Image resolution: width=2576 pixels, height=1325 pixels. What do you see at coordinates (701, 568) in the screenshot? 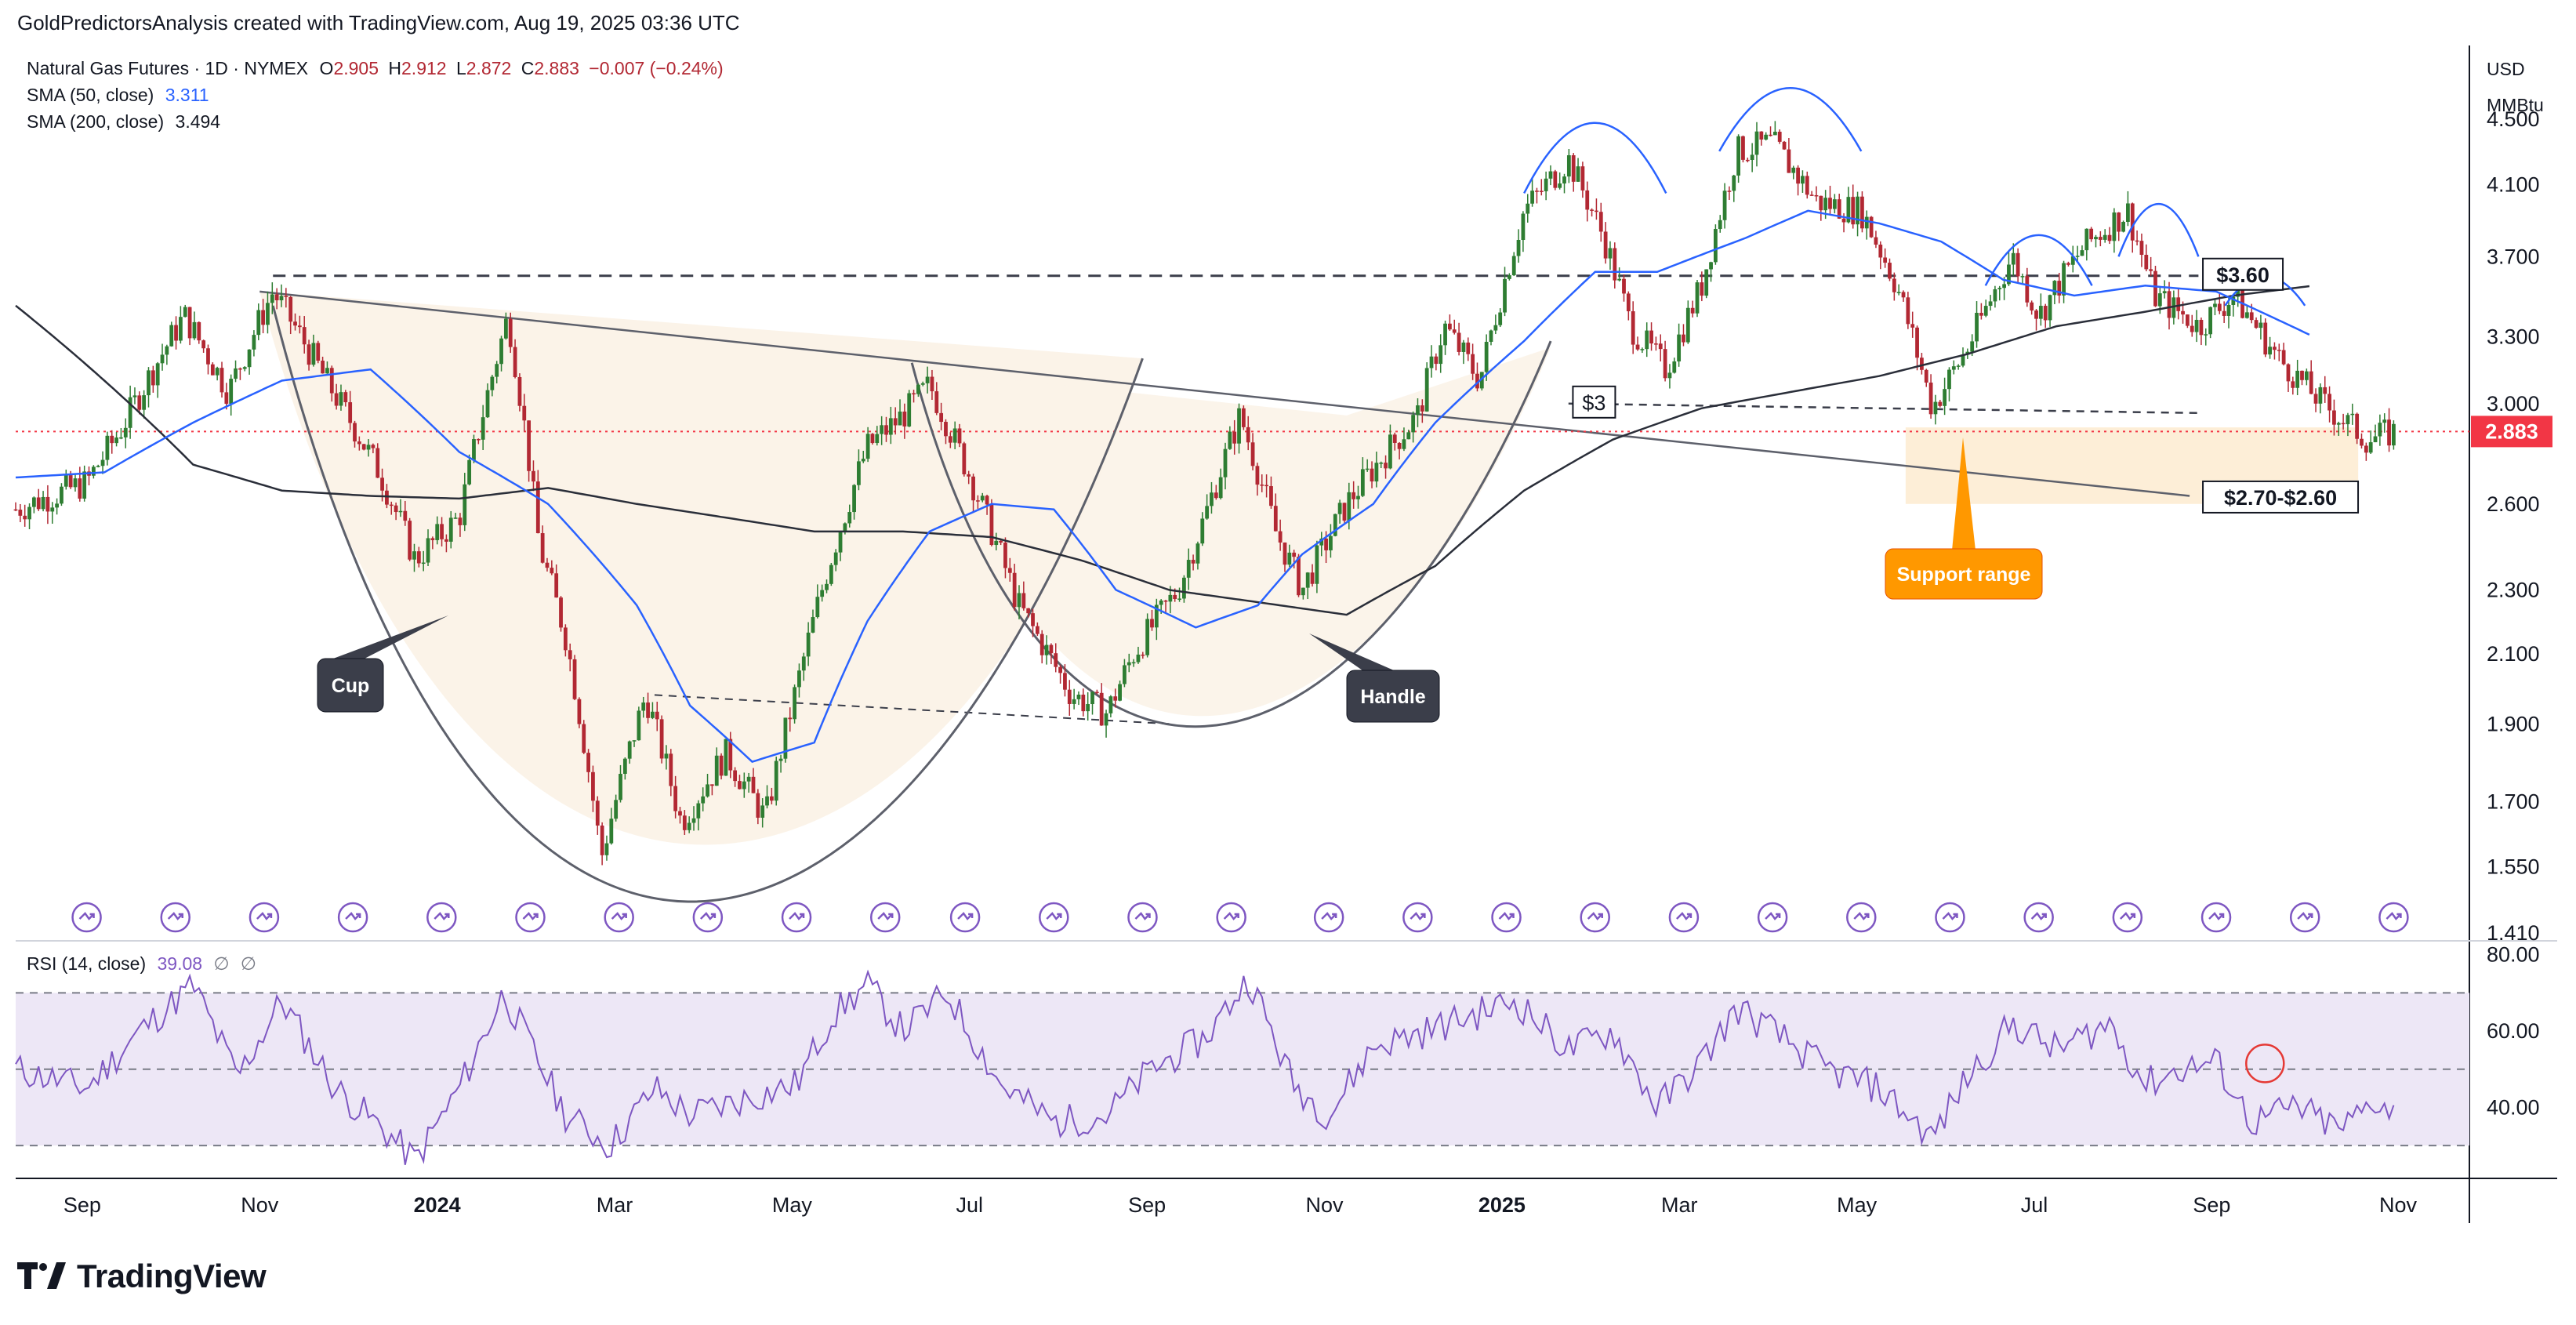
I see `cup-fill` at bounding box center [701, 568].